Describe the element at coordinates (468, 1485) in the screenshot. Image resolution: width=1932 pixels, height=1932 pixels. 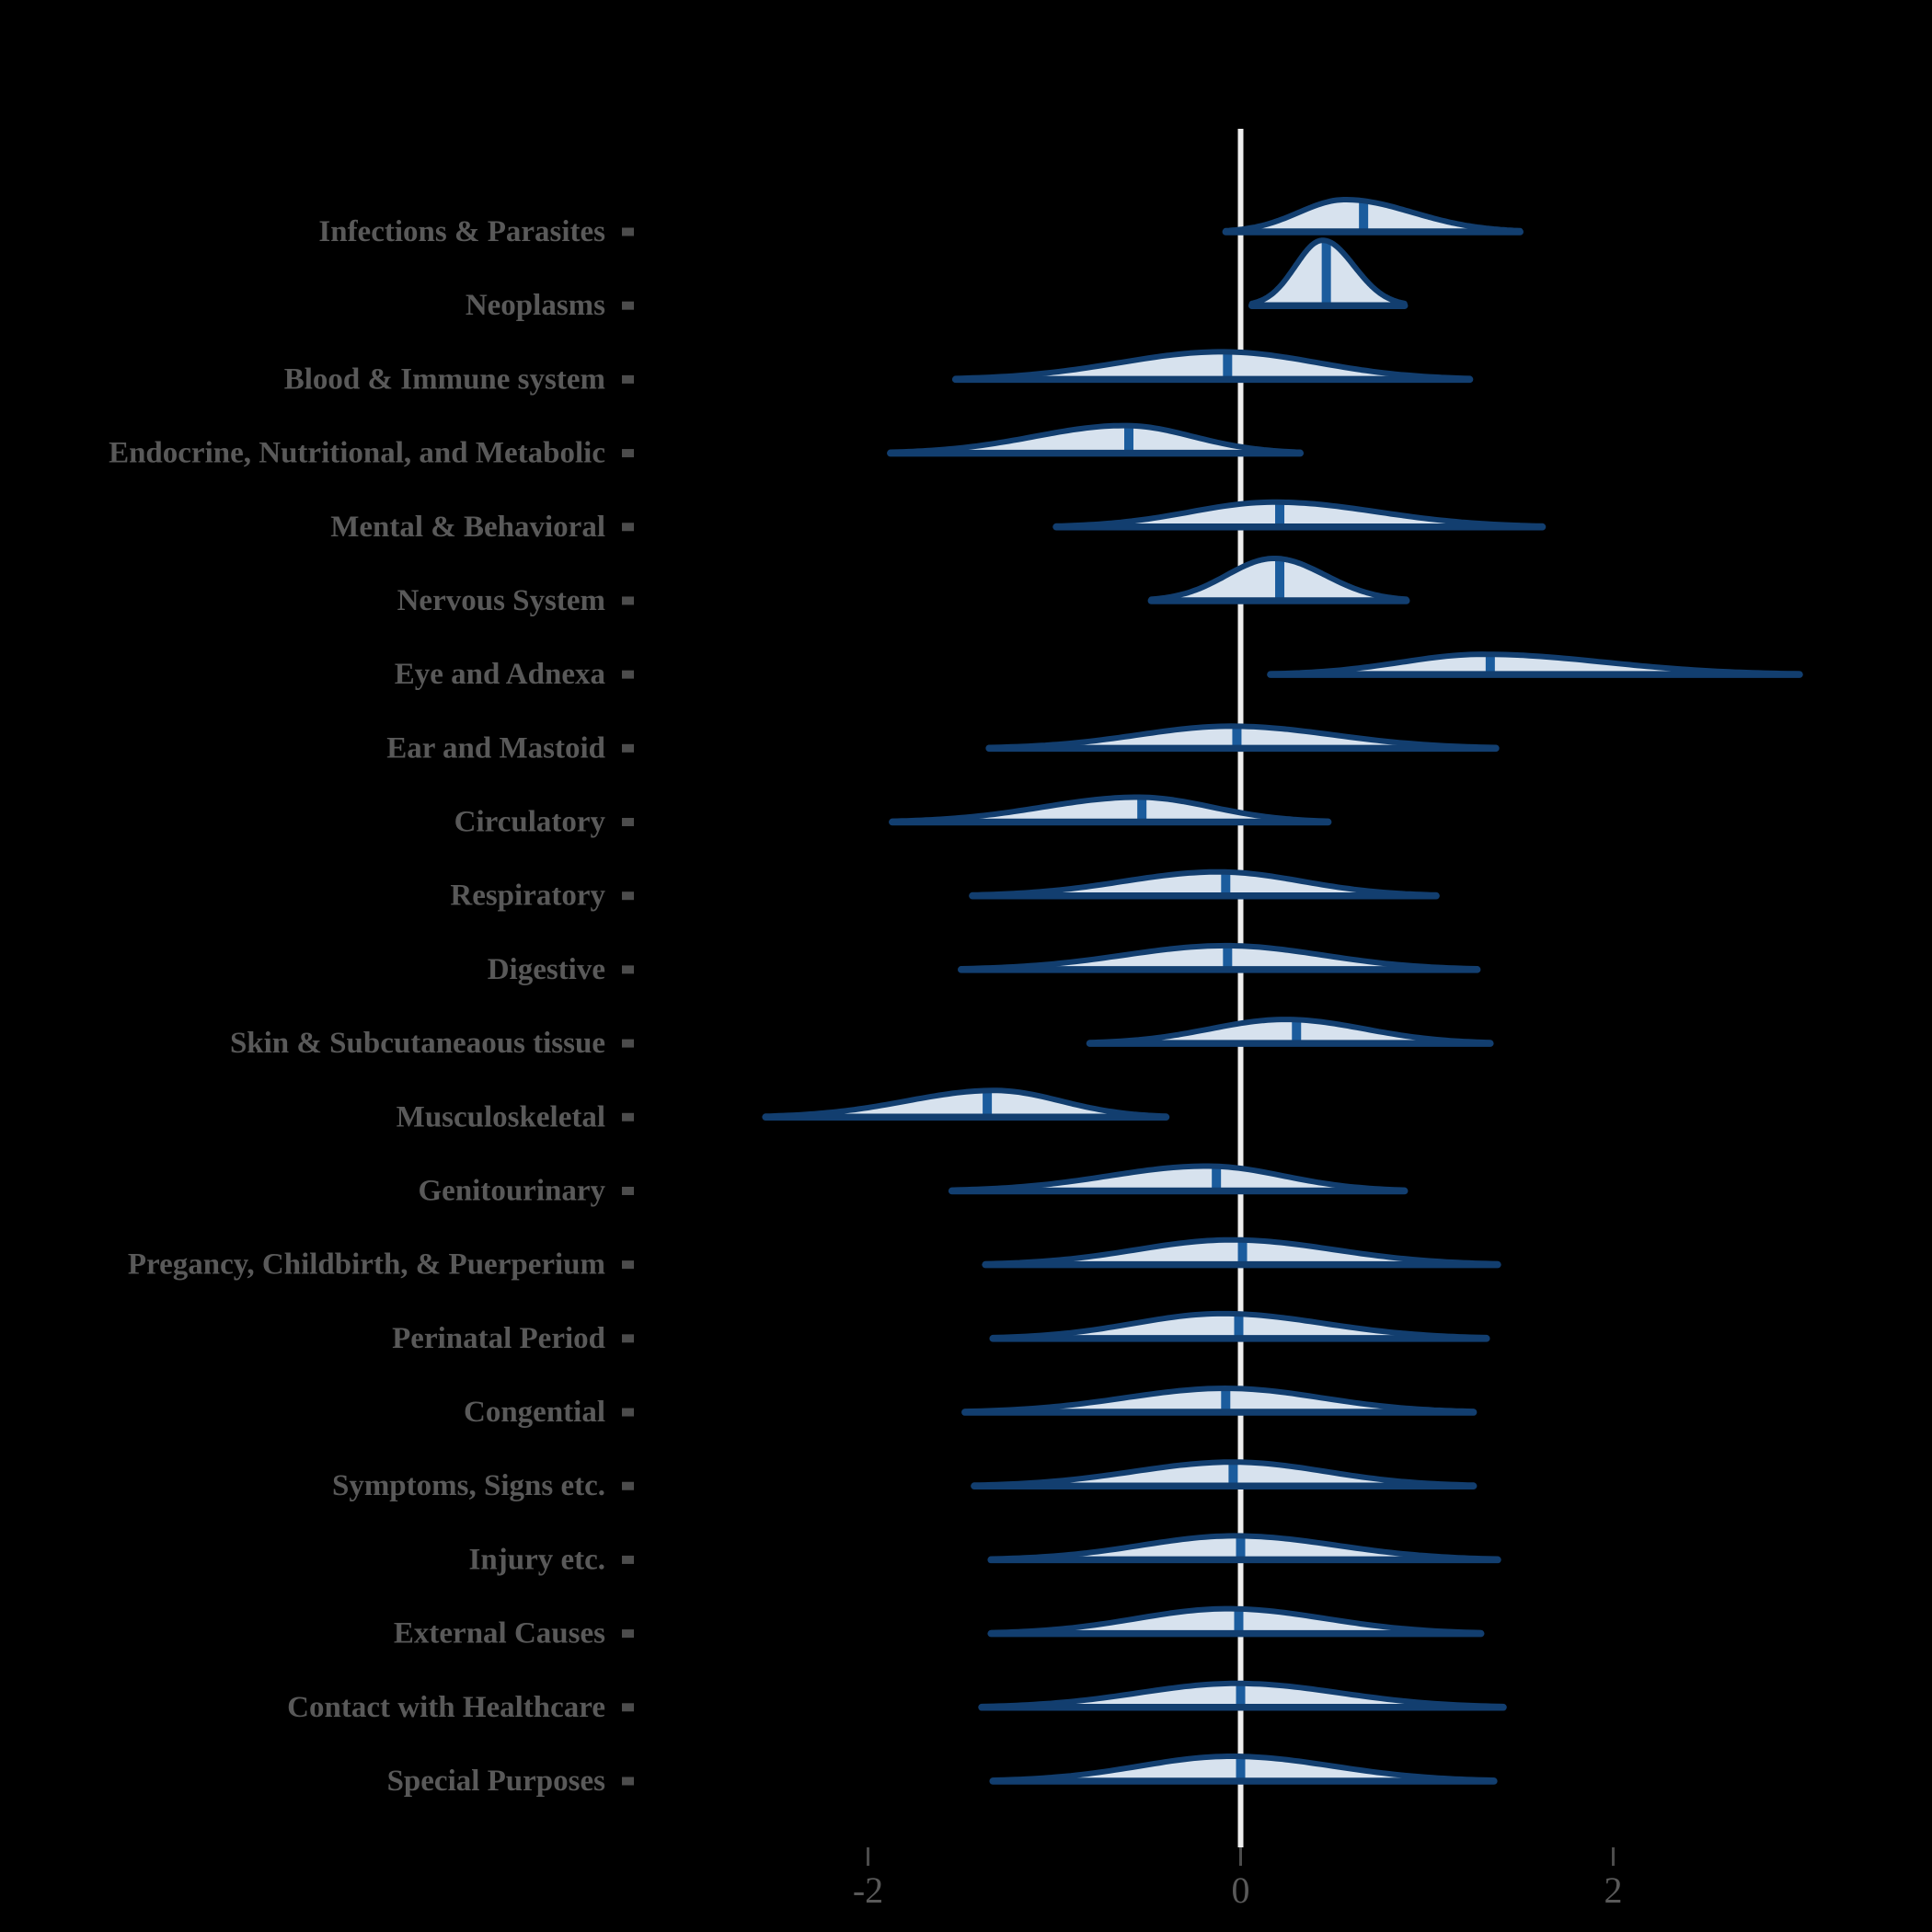
I see `category-label: Symptoms, Signs etc.` at that location.